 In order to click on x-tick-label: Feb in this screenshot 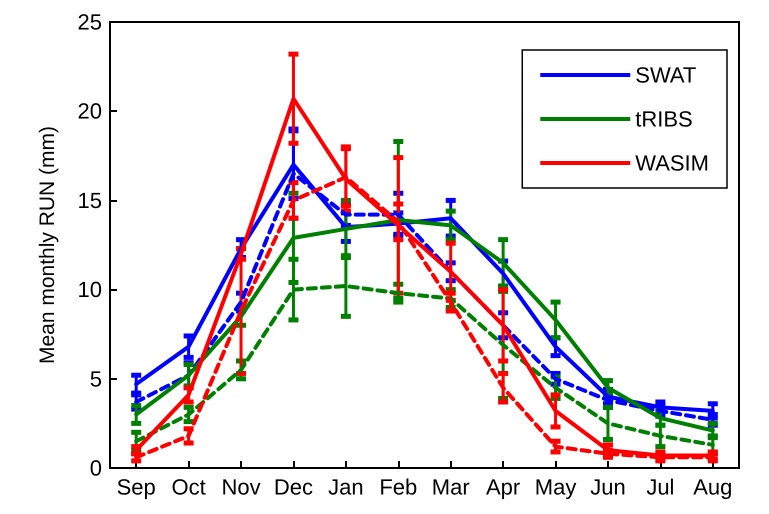, I will do `click(398, 487)`.